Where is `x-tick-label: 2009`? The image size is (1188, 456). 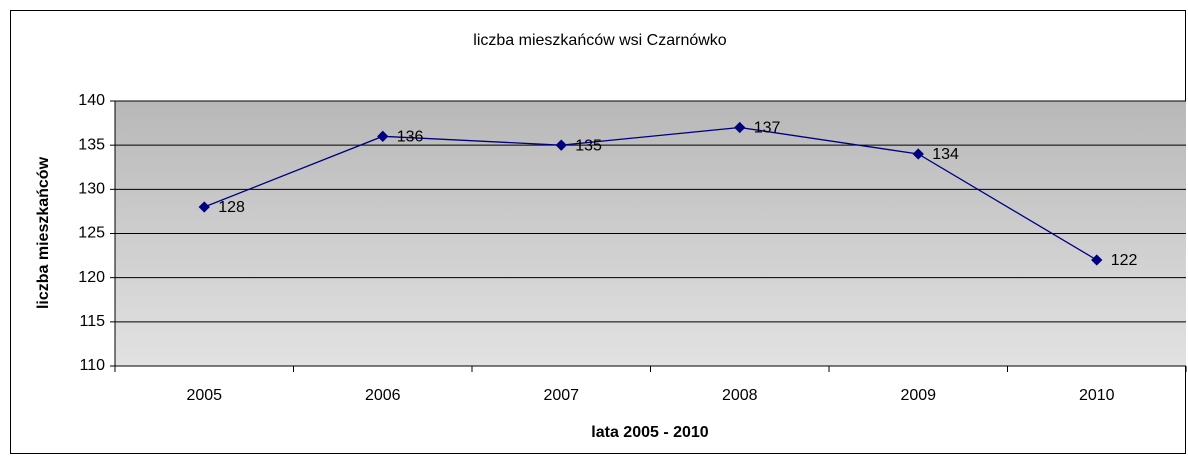
x-tick-label: 2009 is located at coordinates (918, 395).